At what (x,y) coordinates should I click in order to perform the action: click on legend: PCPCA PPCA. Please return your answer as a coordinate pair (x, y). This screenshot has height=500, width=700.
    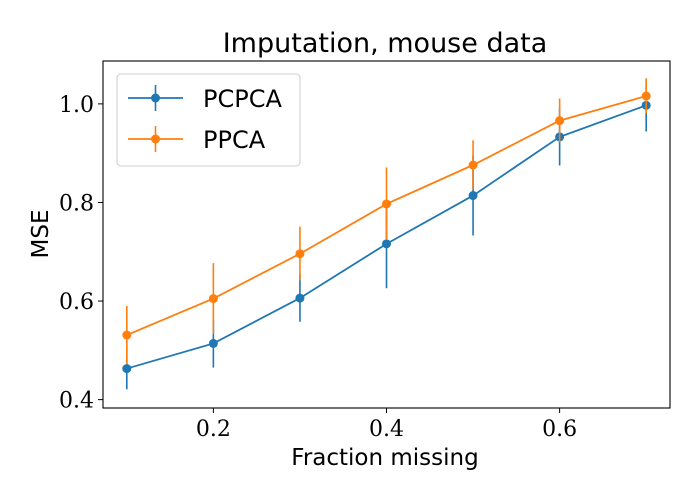
    Looking at the image, I should click on (208, 120).